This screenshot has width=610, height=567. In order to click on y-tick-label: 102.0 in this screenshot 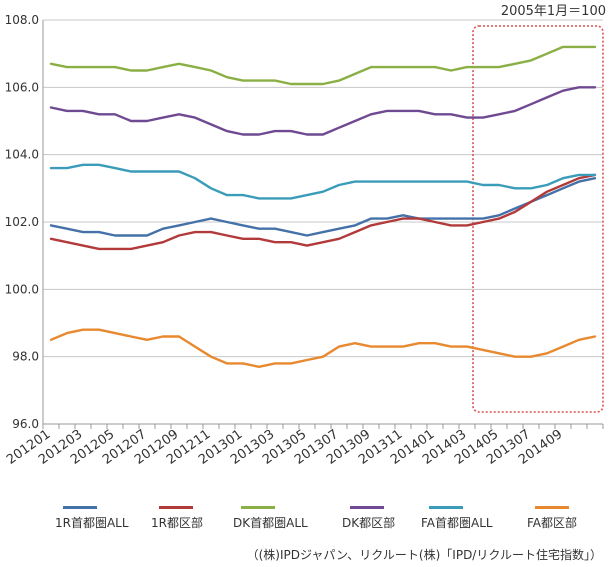, I will do `click(22, 222)`.